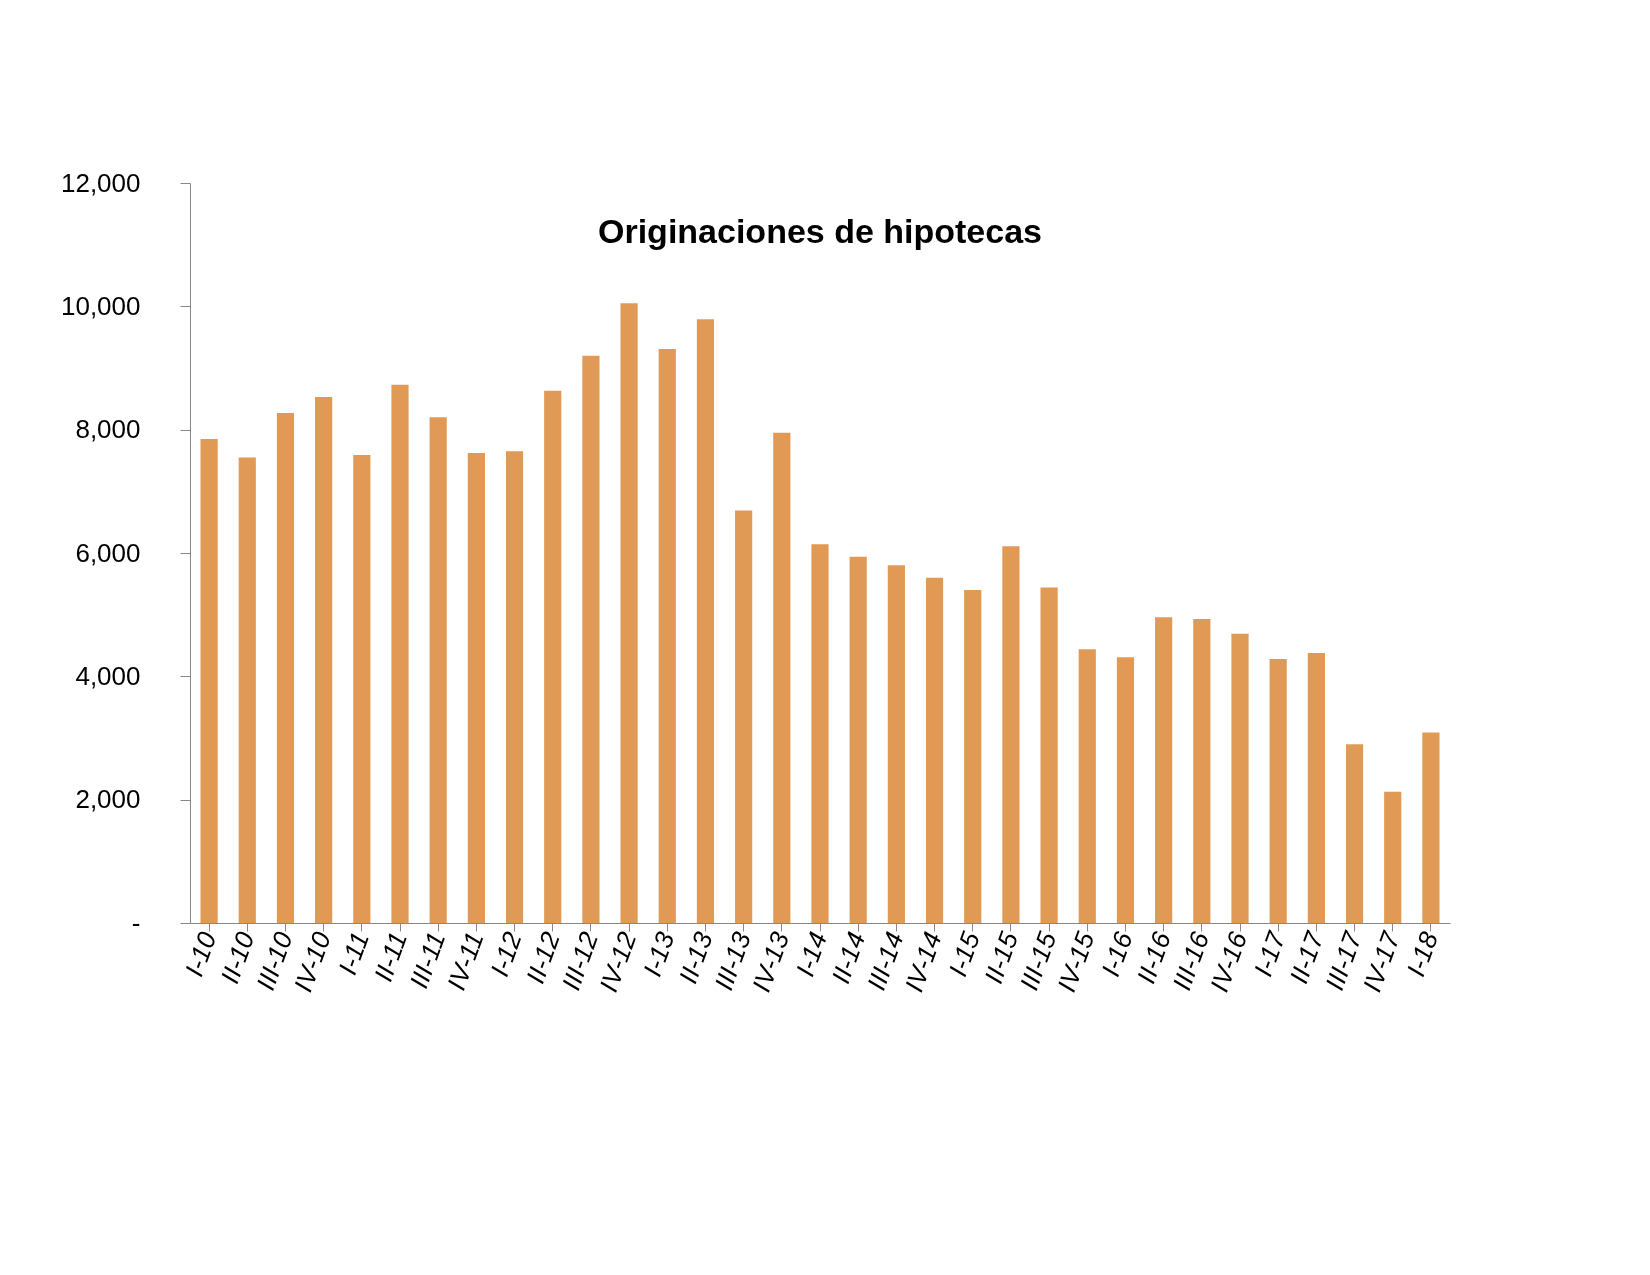  What do you see at coordinates (108, 799) in the screenshot?
I see `y-tick-label: 2,000` at bounding box center [108, 799].